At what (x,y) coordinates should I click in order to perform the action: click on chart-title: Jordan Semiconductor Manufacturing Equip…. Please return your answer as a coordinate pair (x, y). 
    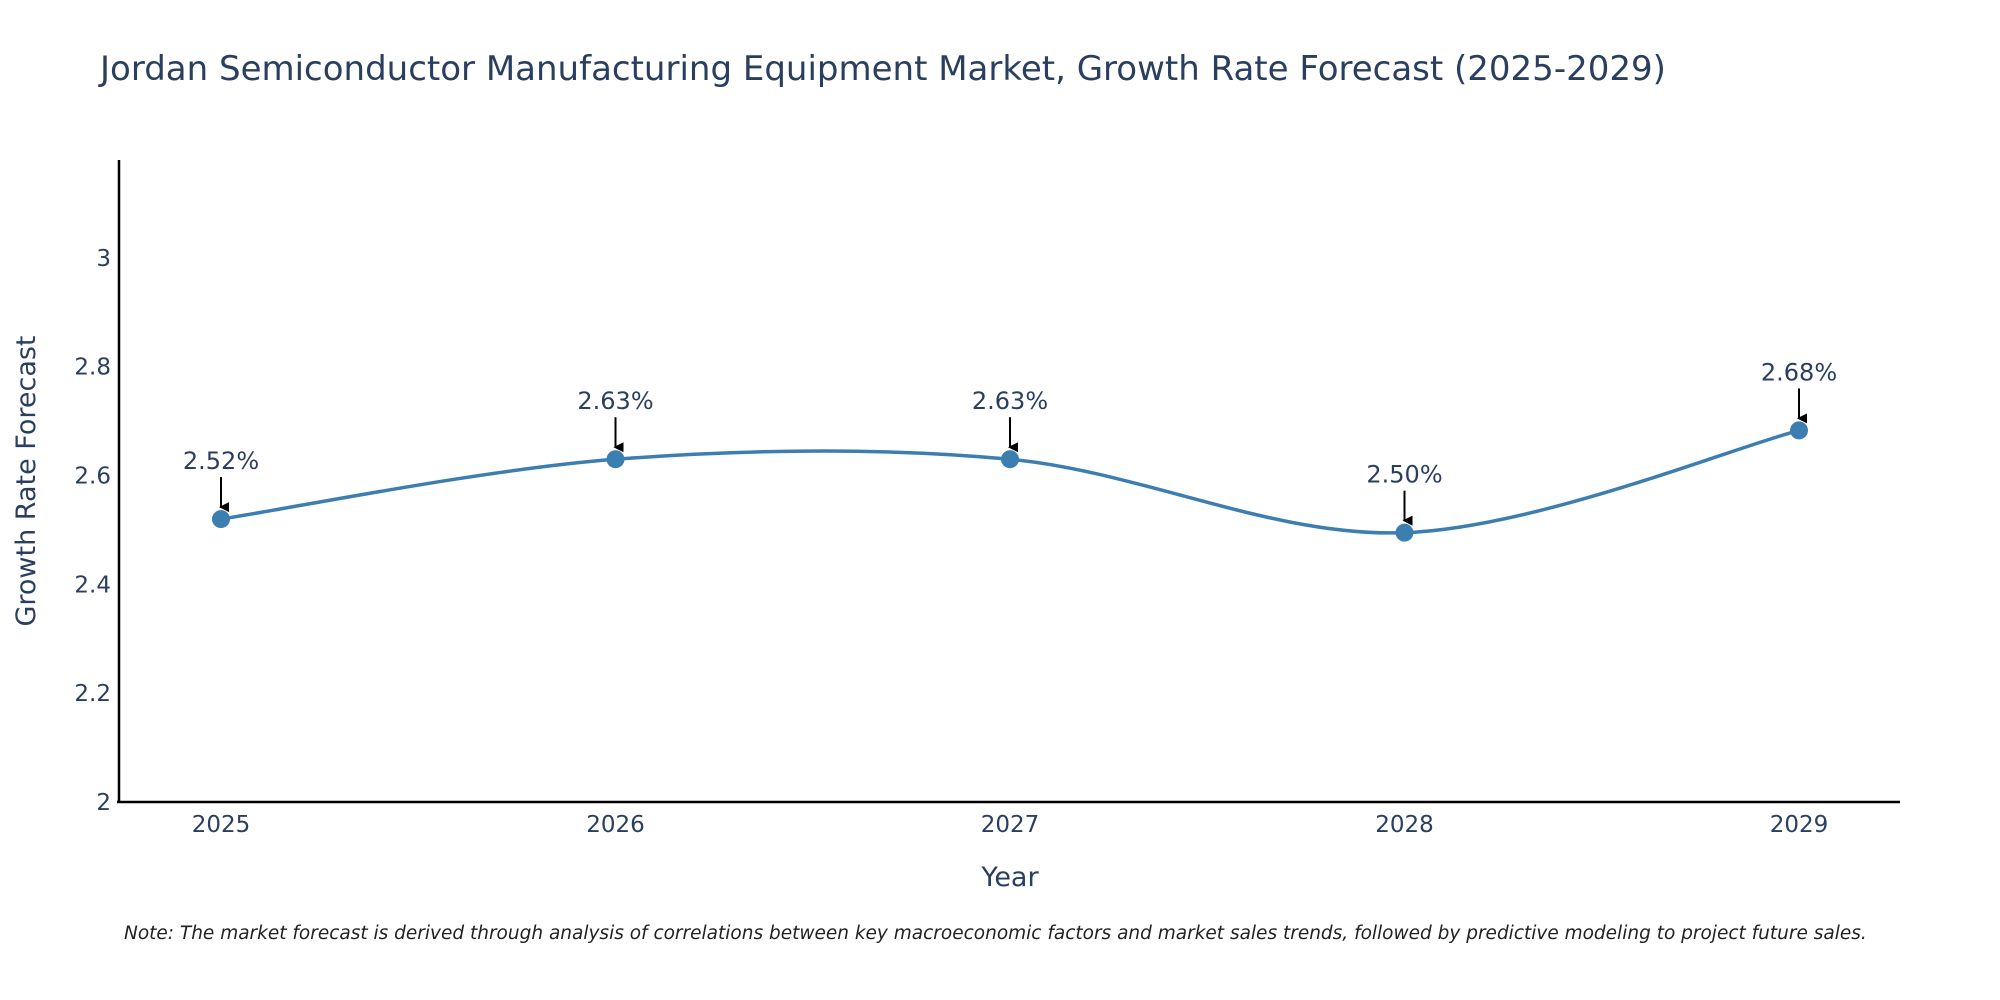
    Looking at the image, I should click on (882, 69).